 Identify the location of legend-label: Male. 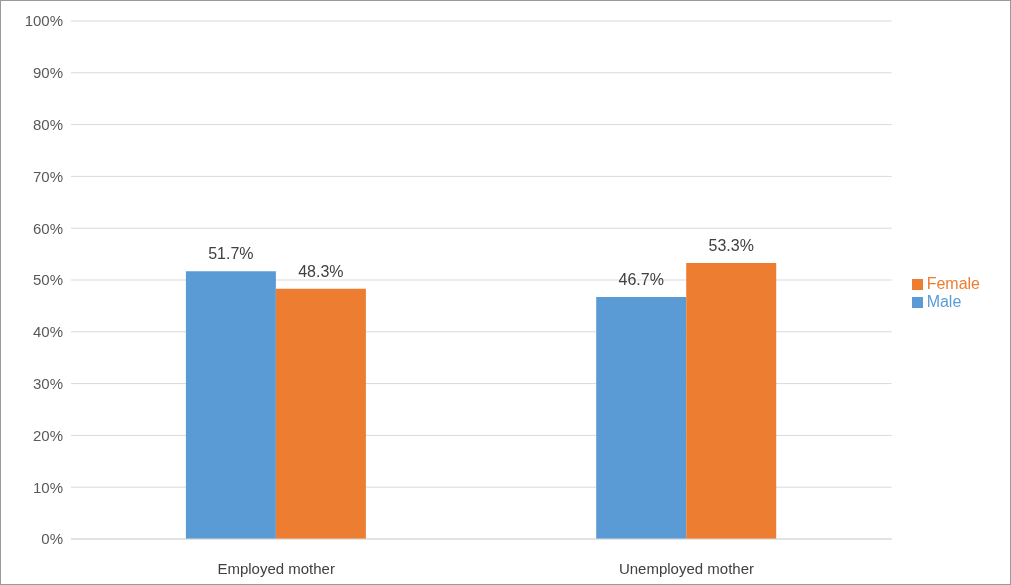
(944, 301).